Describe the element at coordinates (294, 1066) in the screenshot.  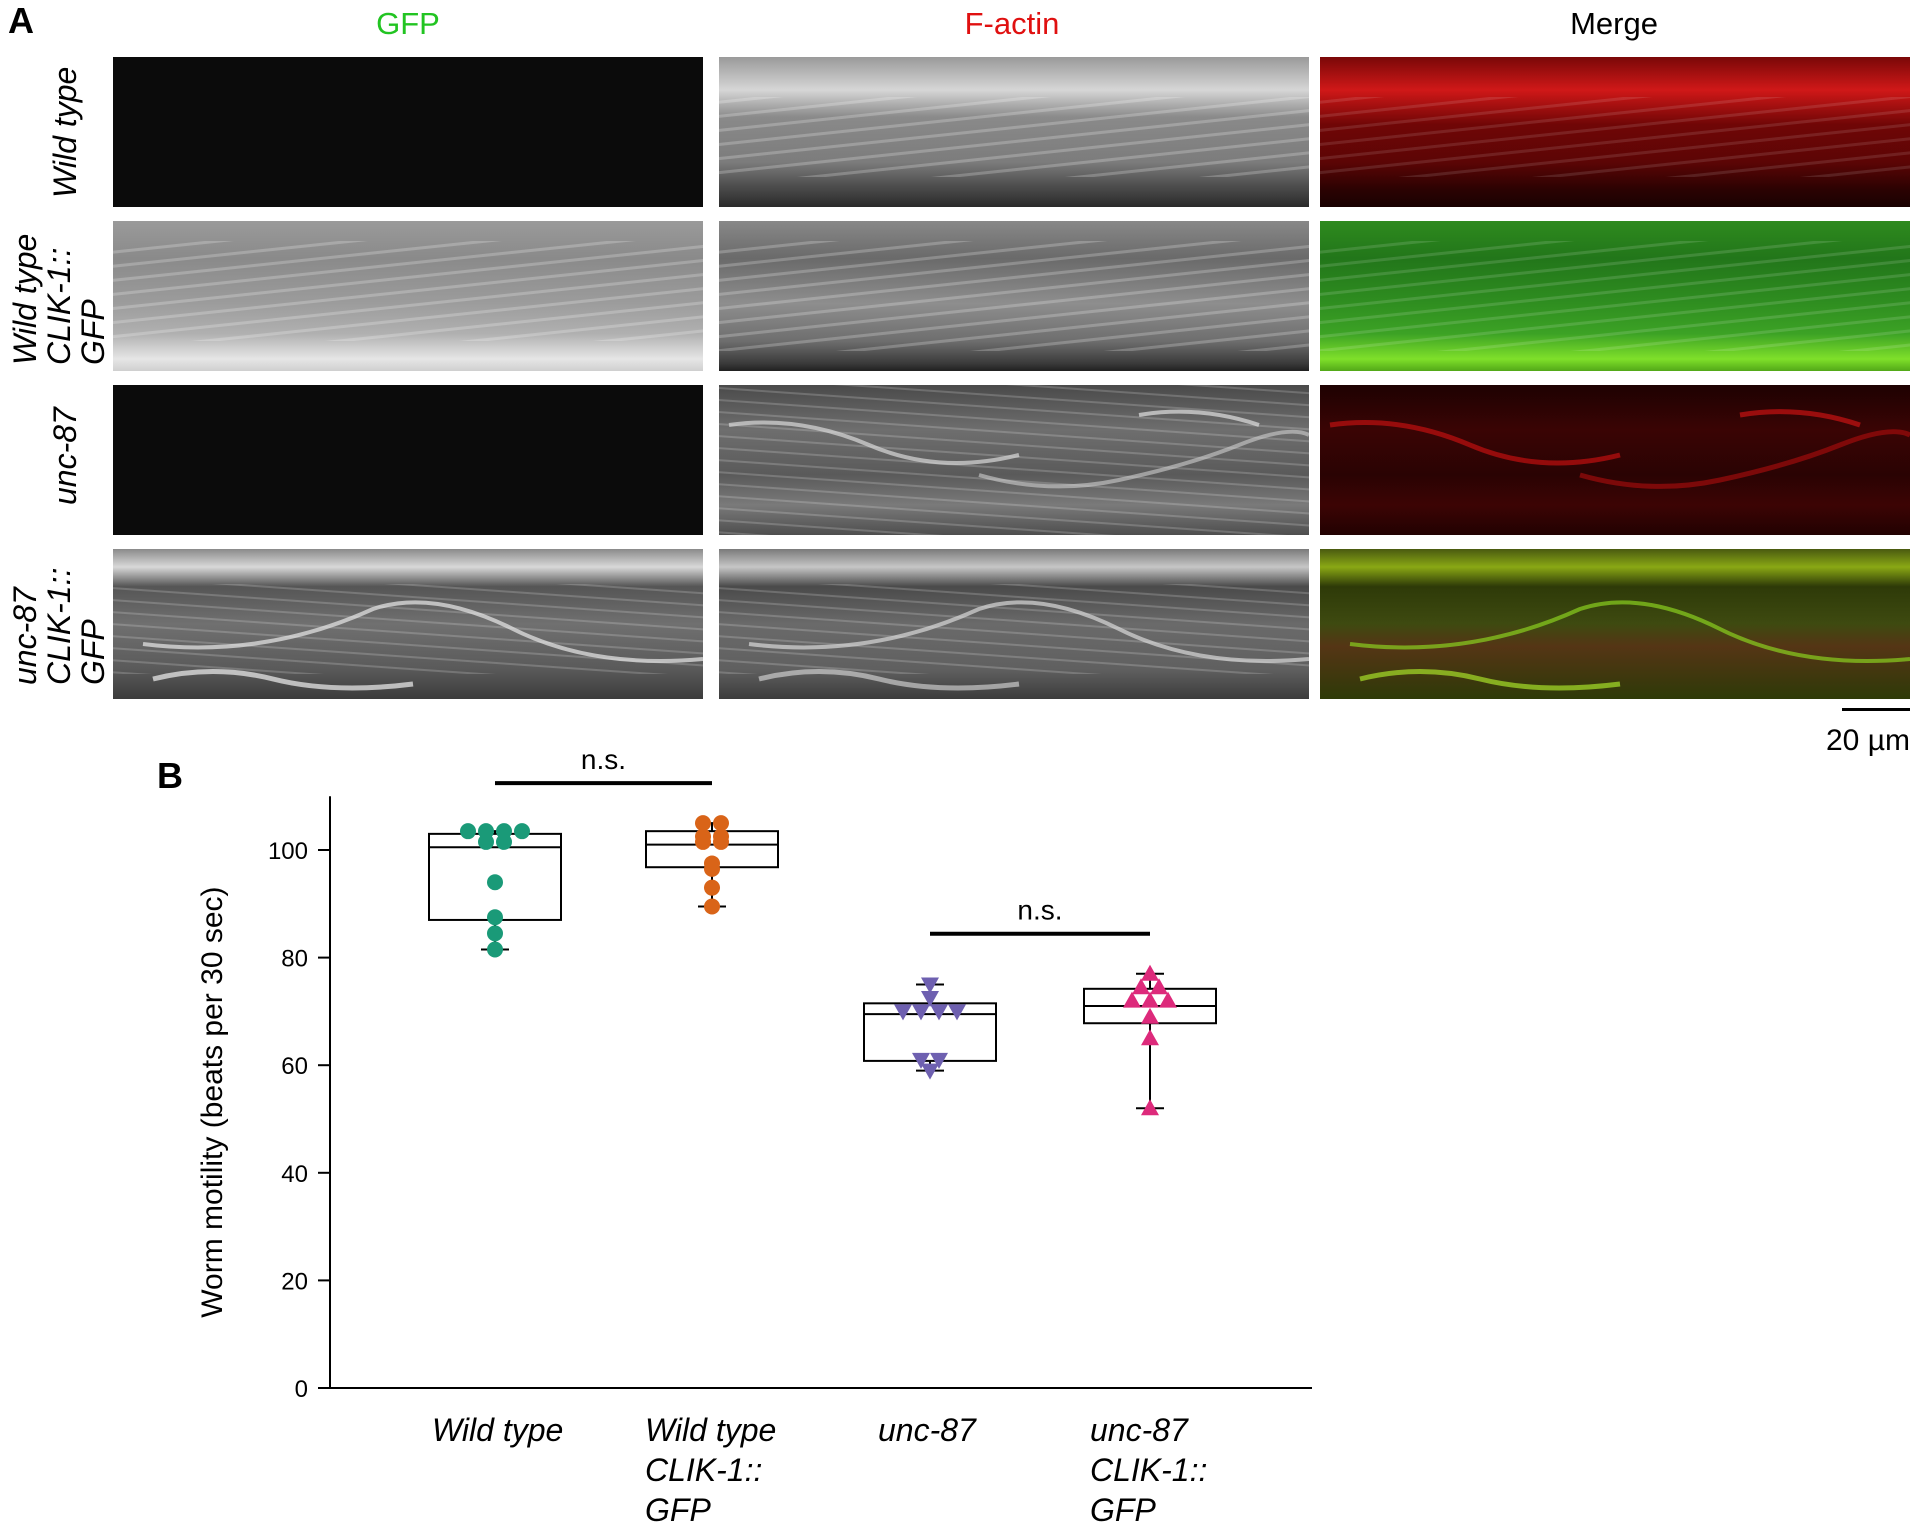
I see `y-tick-label: 60` at that location.